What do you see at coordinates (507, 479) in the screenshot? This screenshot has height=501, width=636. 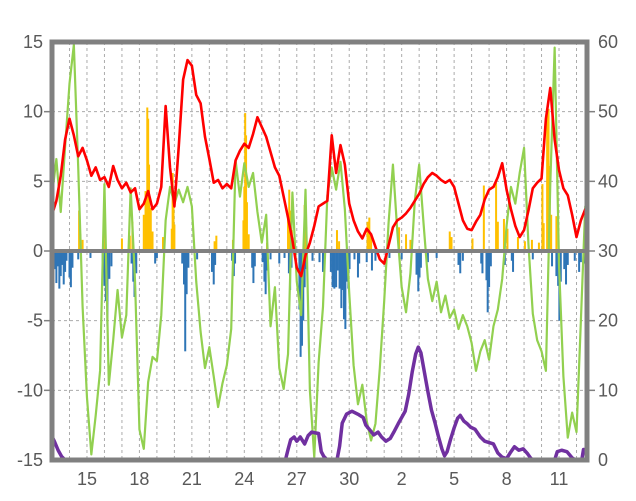 I see `x-axis-tick-label: 8` at bounding box center [507, 479].